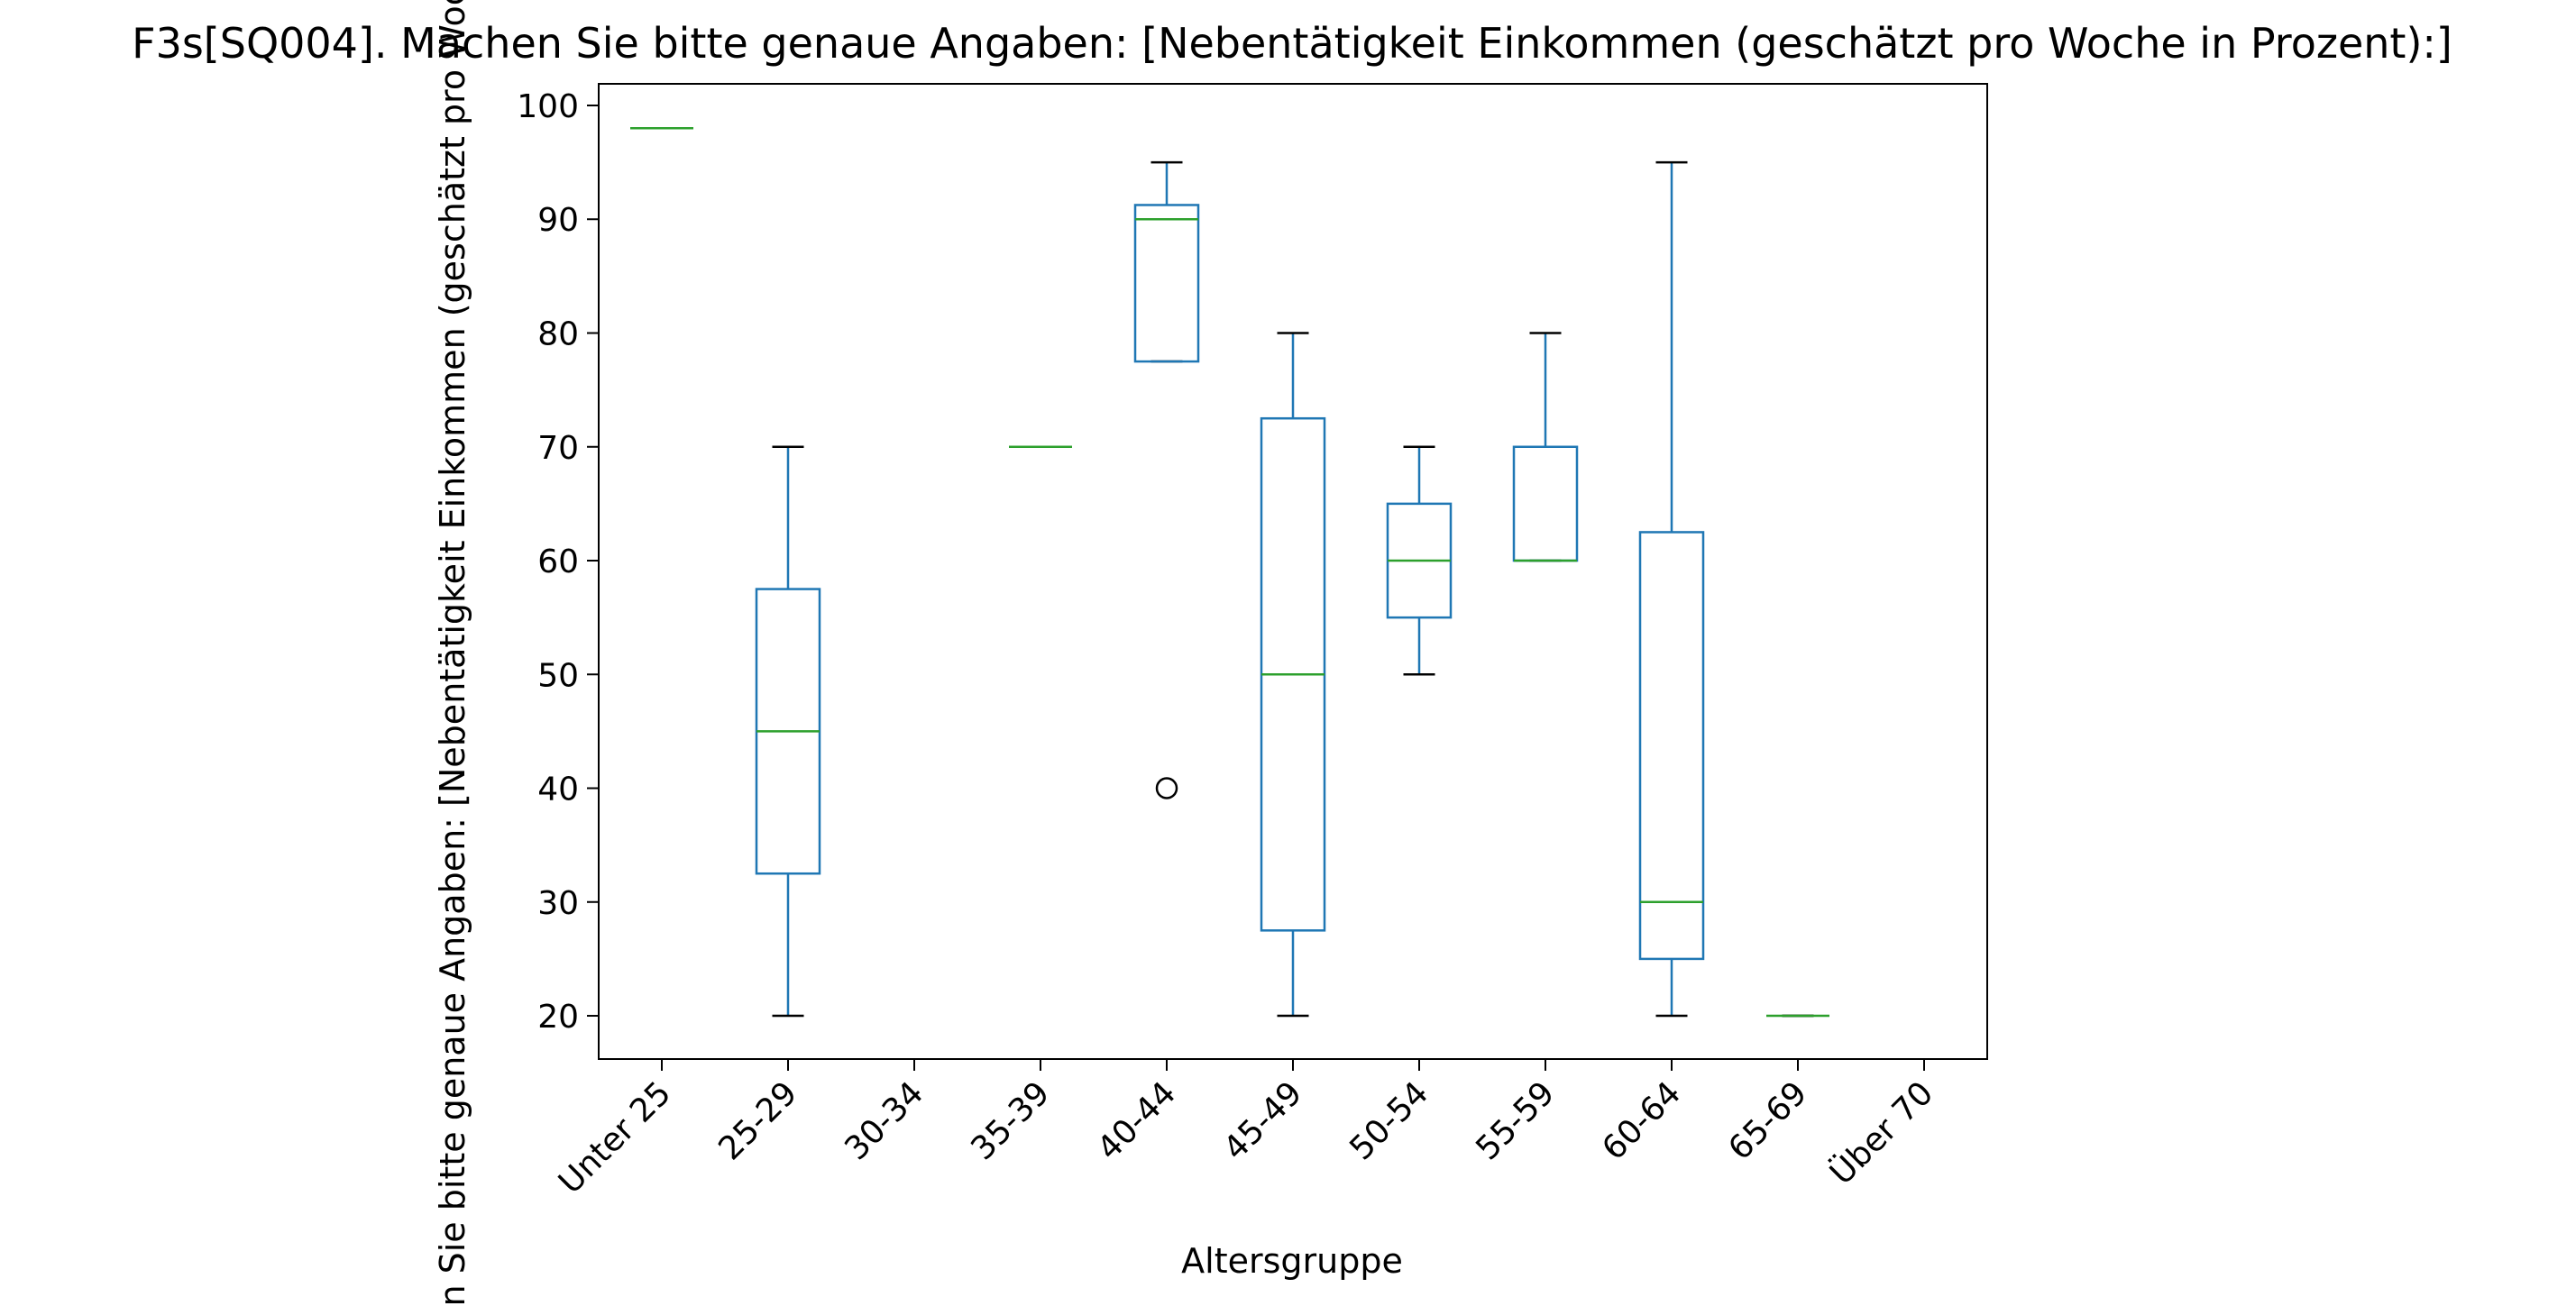  I want to click on x-tick-label: 40-44, so click(1136, 1120).